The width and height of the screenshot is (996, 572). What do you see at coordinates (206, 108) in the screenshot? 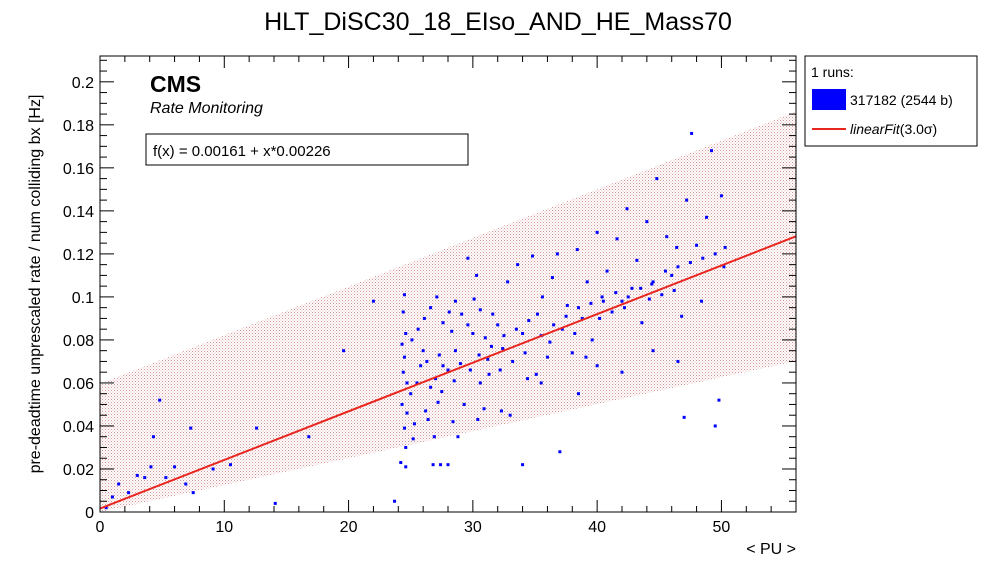
I see `cms-sublabel: Rate Monitoring` at bounding box center [206, 108].